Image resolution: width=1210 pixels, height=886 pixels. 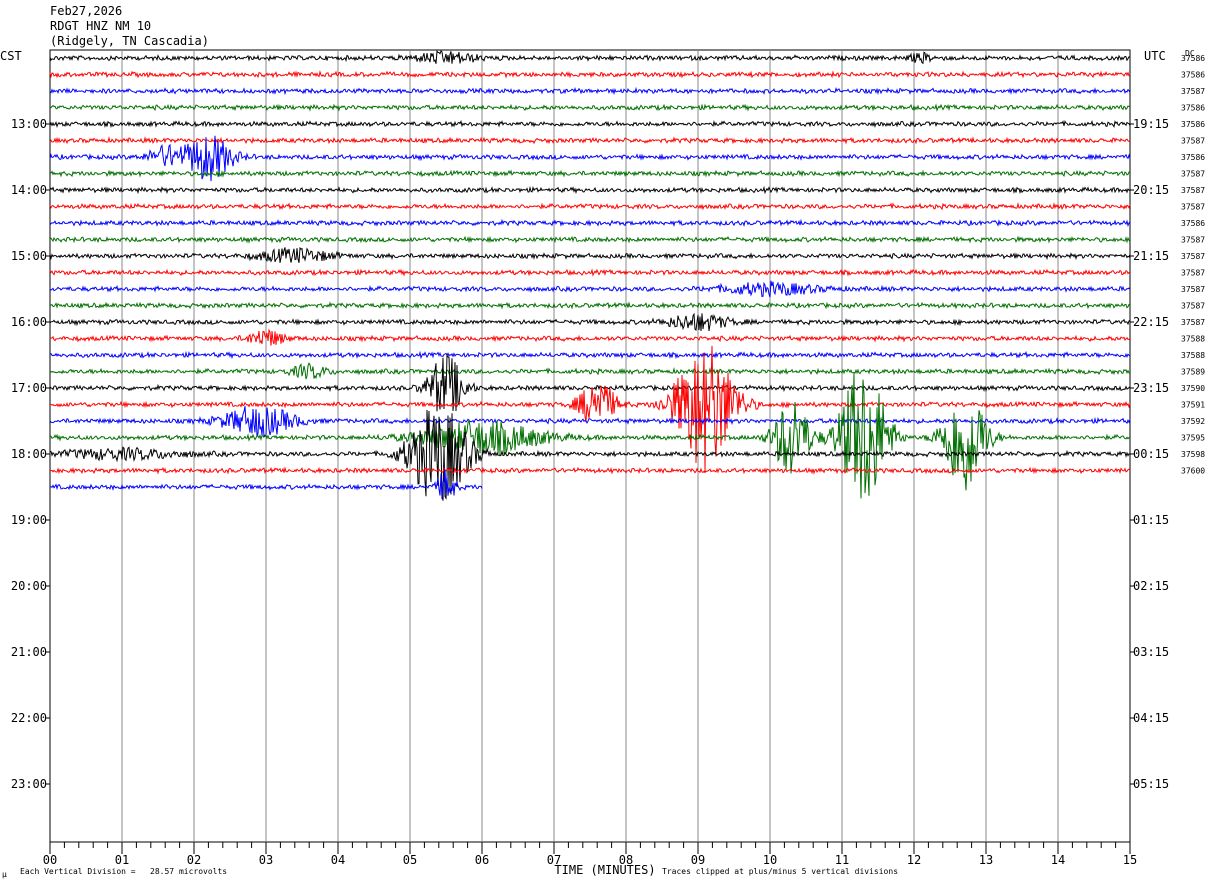 I want to click on left-hour-label: 21:00, so click(x=29, y=652).